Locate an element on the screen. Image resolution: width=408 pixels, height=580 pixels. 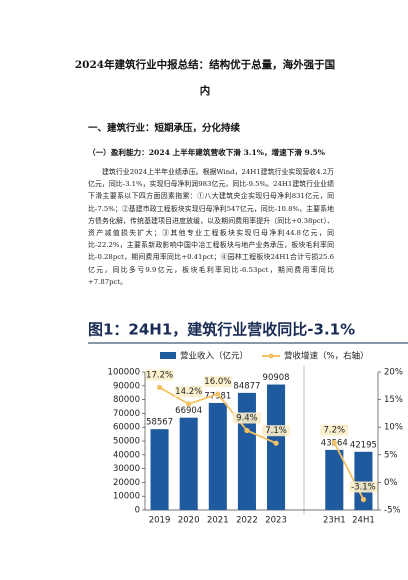
y-tick-label: 0 is located at coordinates (137, 511).